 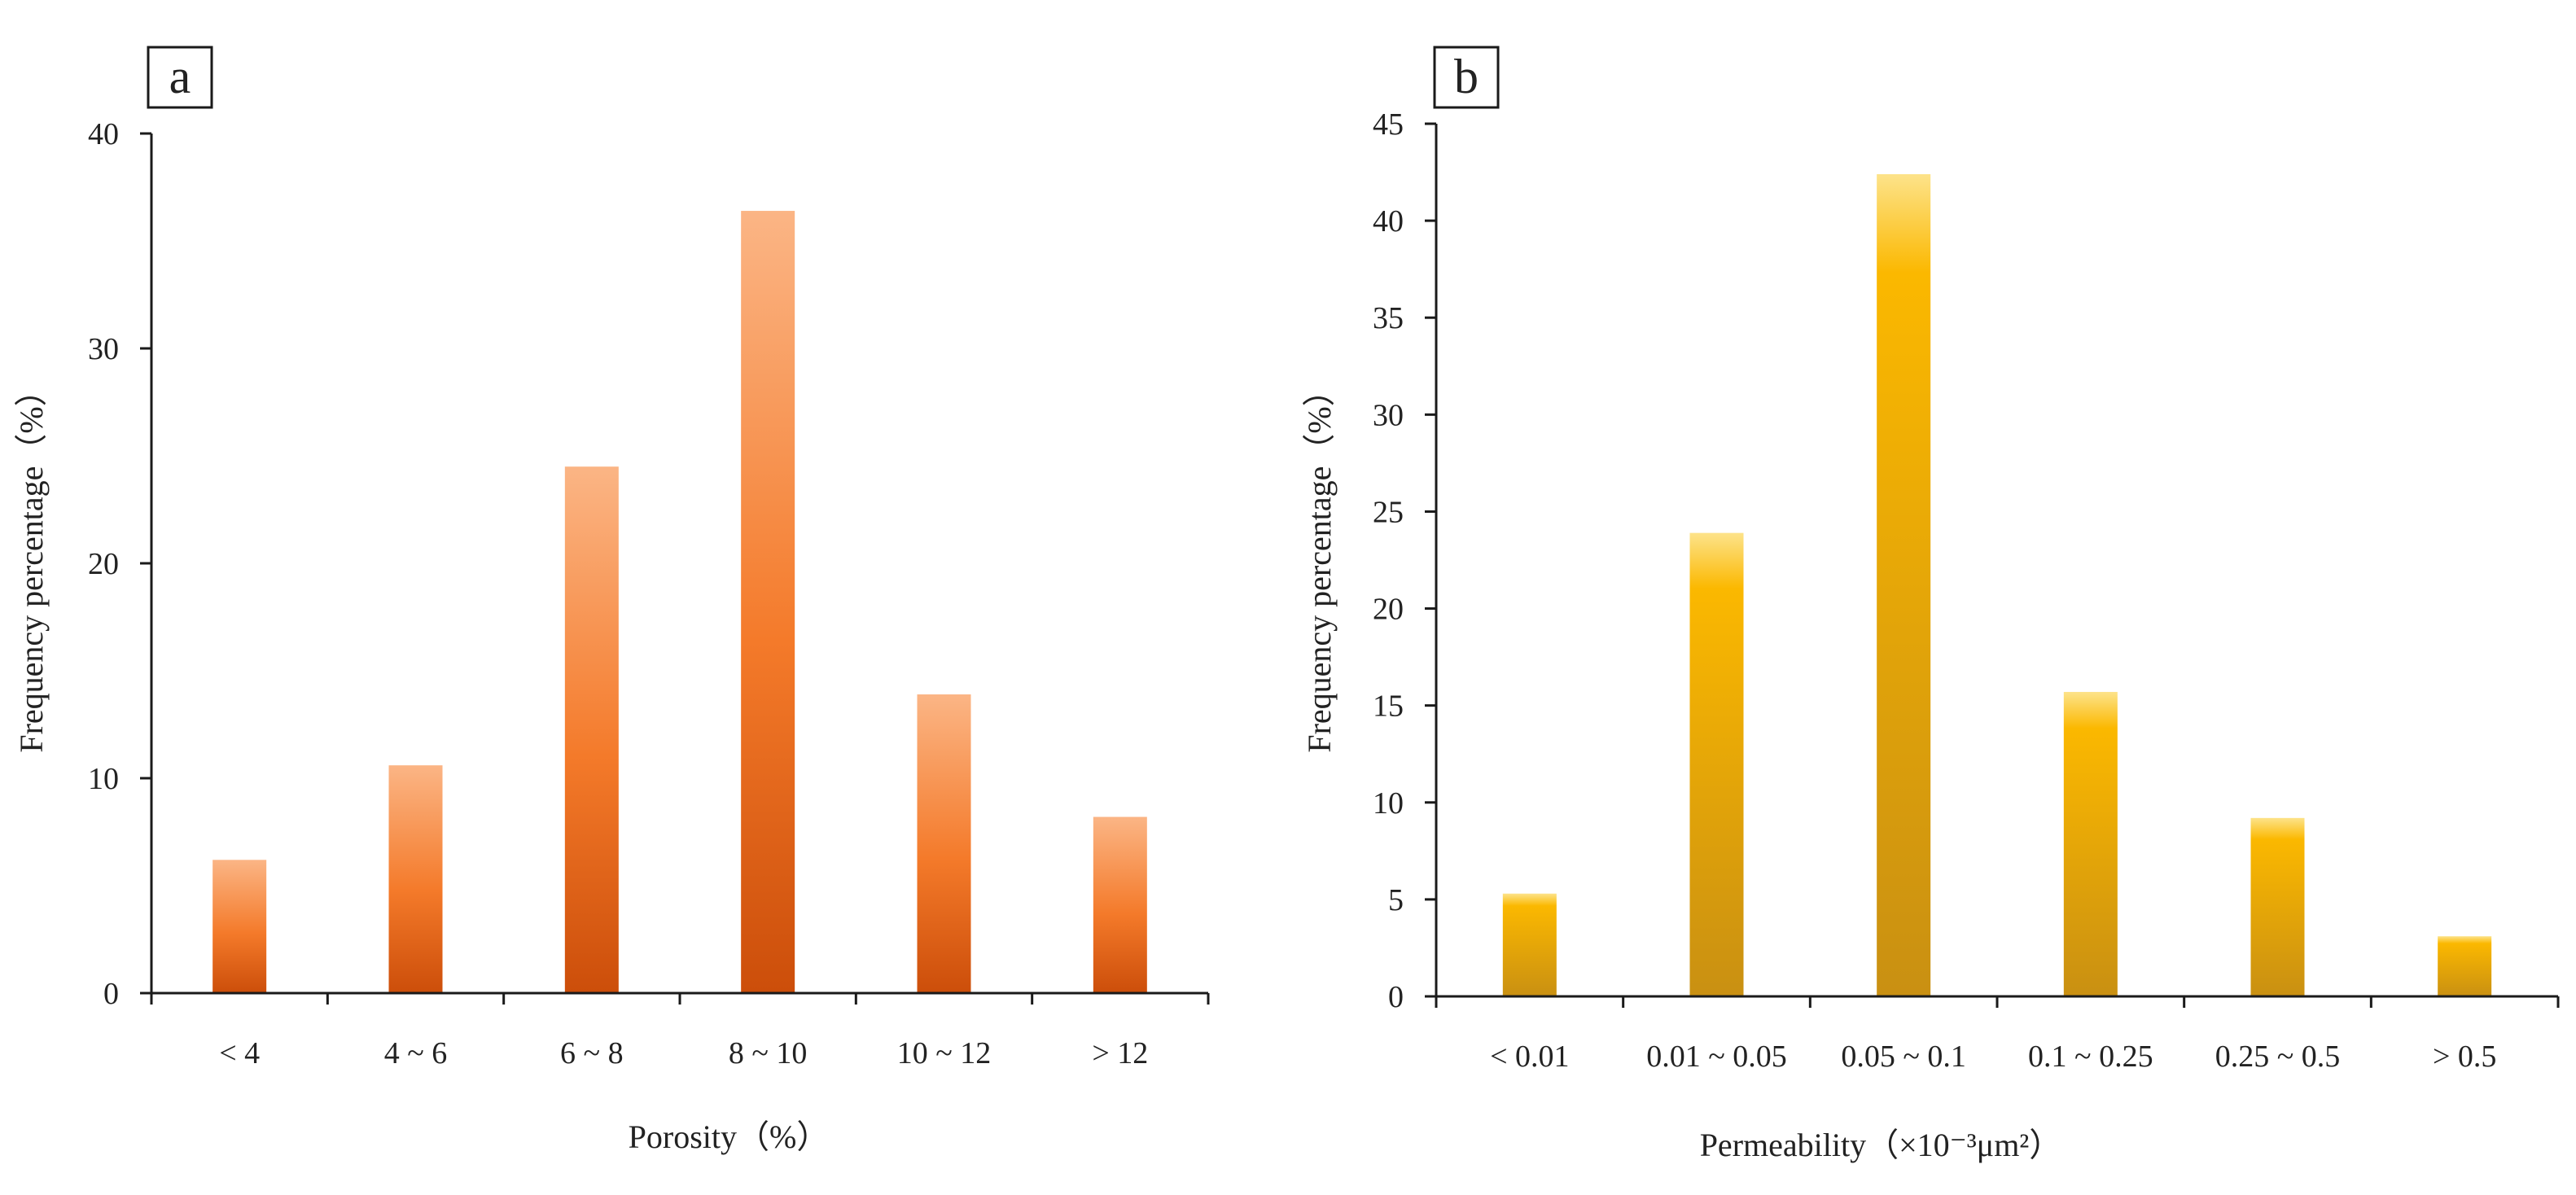 I want to click on x-tick-label: 8 ~ 10, so click(x=768, y=1053).